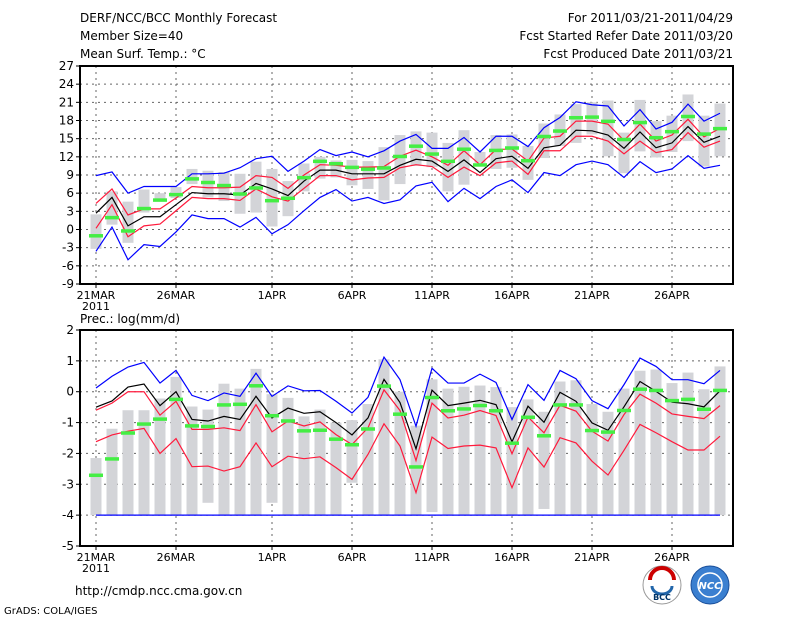 The image size is (800, 622). Describe the element at coordinates (650, 18) in the screenshot. I see `forecast-period: For 2011/03/21-2011/04/29` at that location.